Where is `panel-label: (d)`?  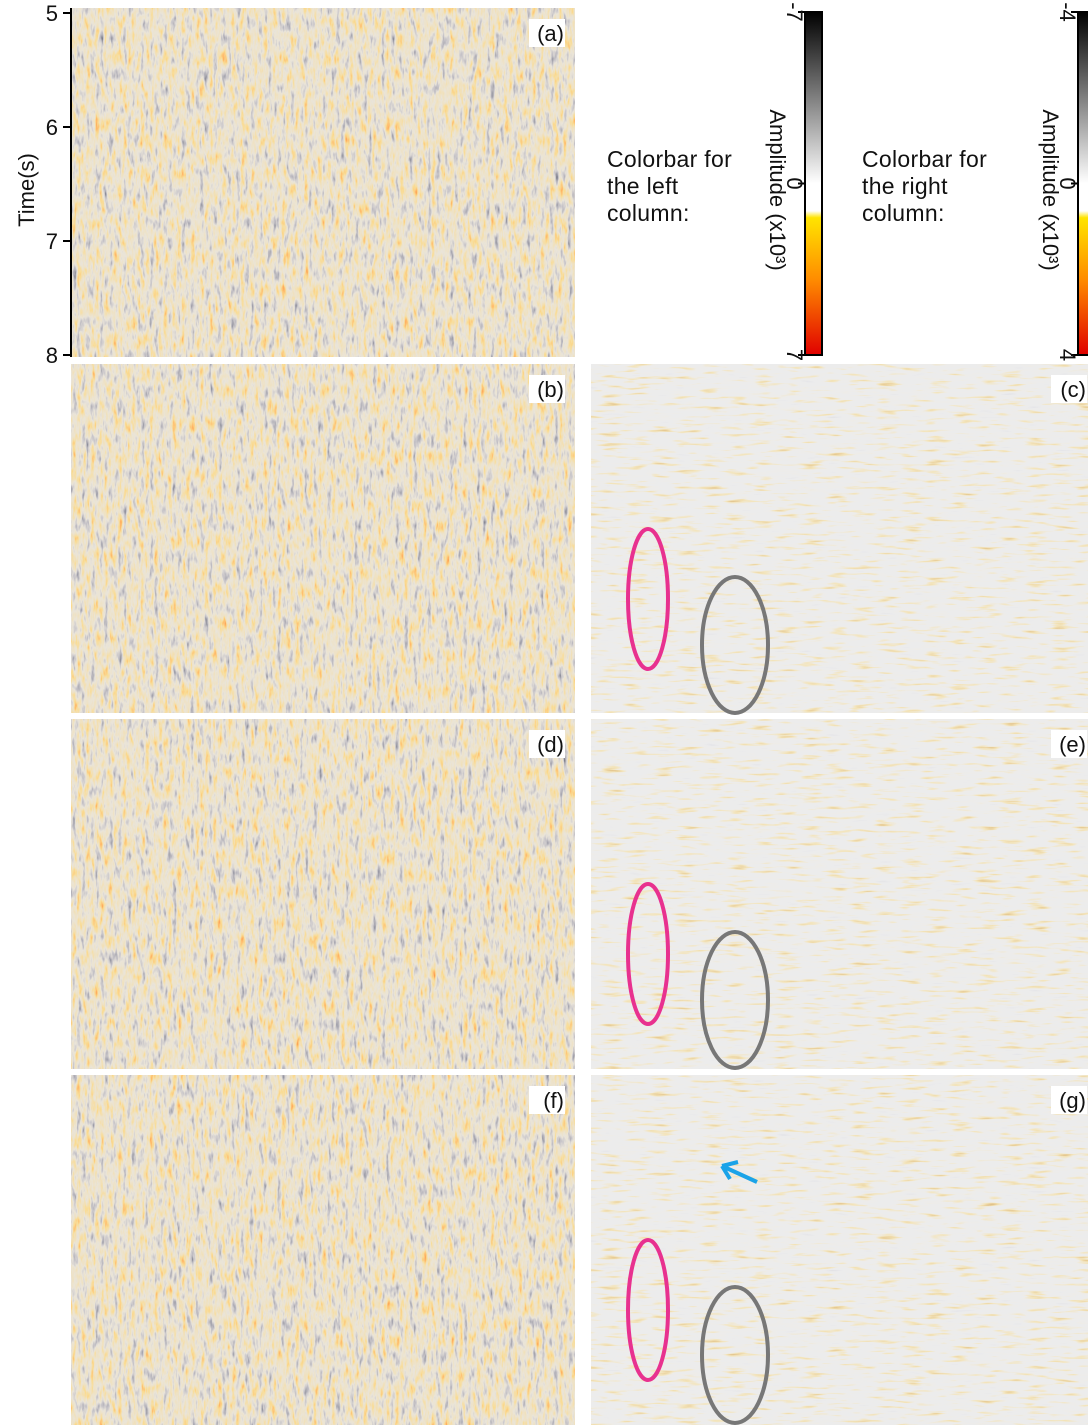
panel-label: (d) is located at coordinates (550, 744).